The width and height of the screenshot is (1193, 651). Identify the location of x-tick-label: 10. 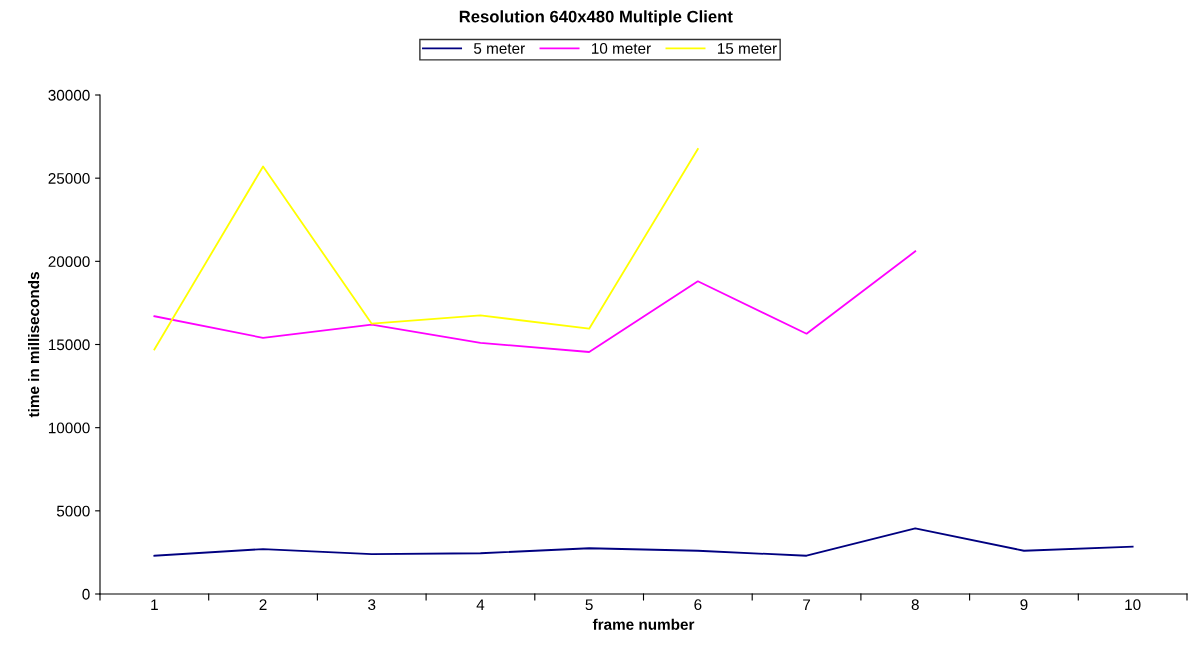
(1133, 605).